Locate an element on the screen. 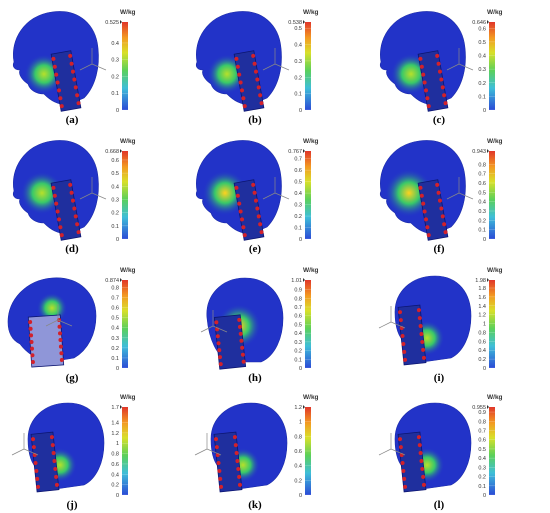  panel-k: W/kg 1.2 1 0.8 0.6 0.4 0.2 0 (k) is located at coordinates (274, 449).